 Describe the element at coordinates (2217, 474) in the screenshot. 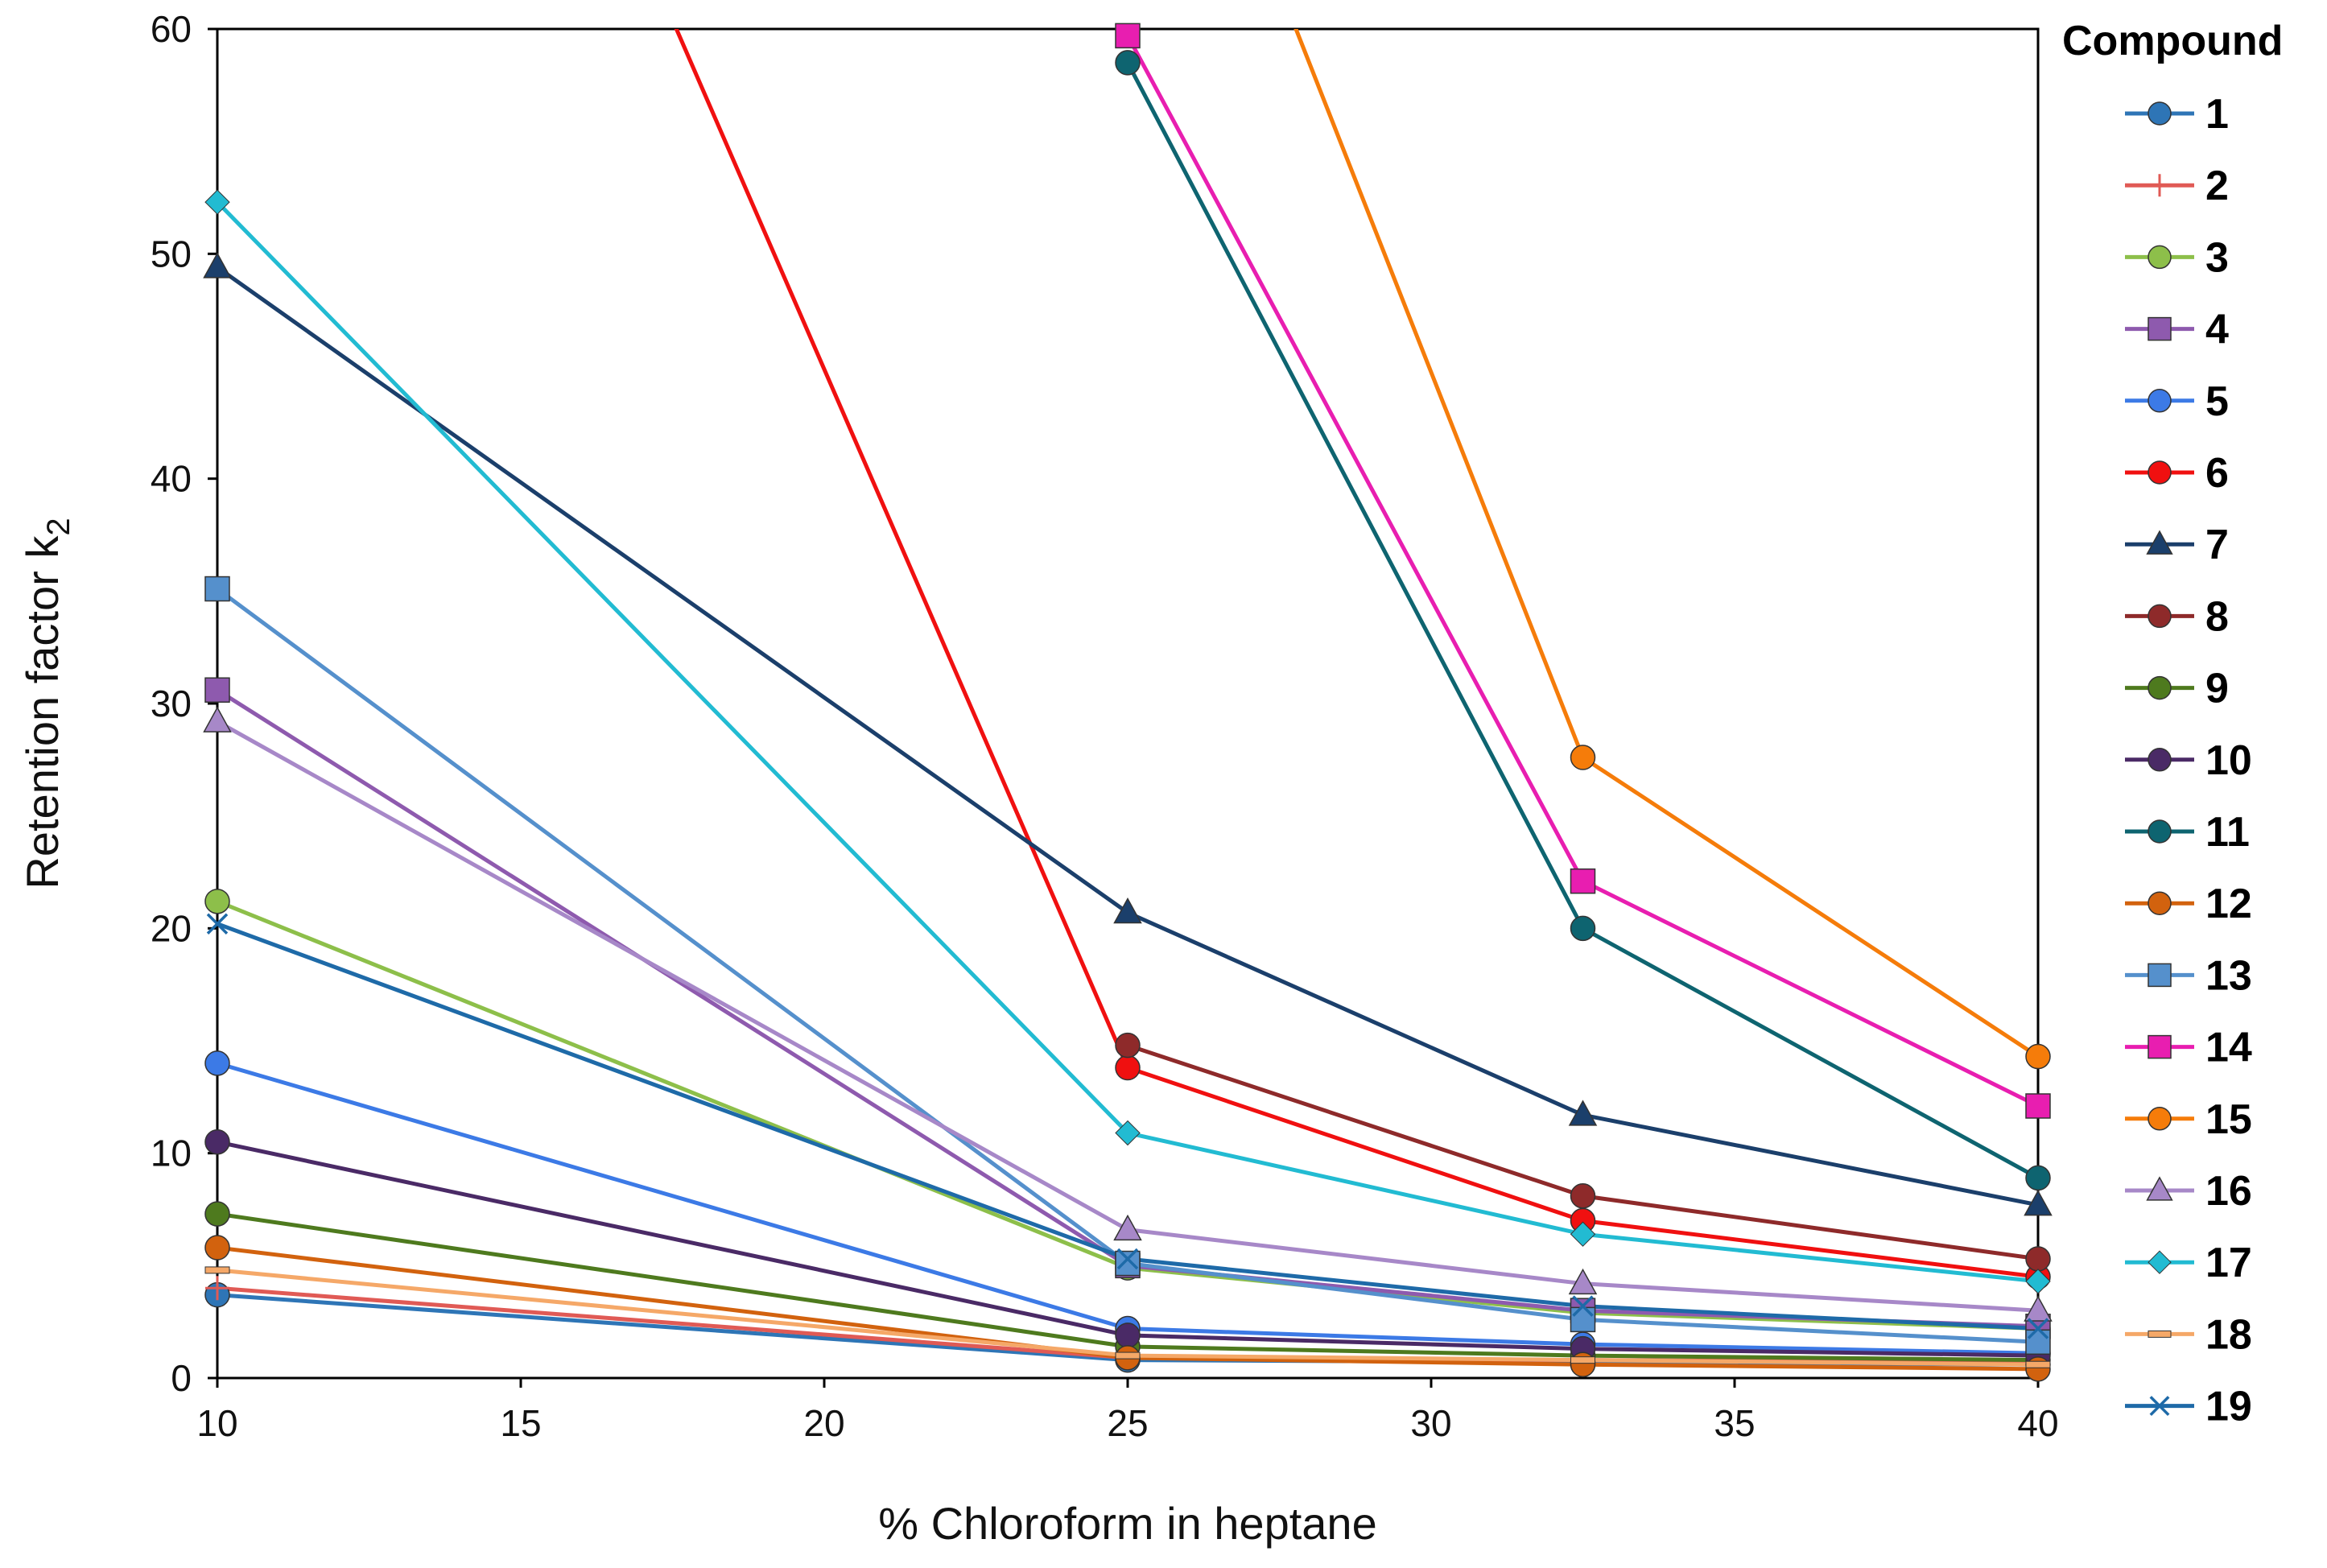

I see `legend-label: 6` at that location.